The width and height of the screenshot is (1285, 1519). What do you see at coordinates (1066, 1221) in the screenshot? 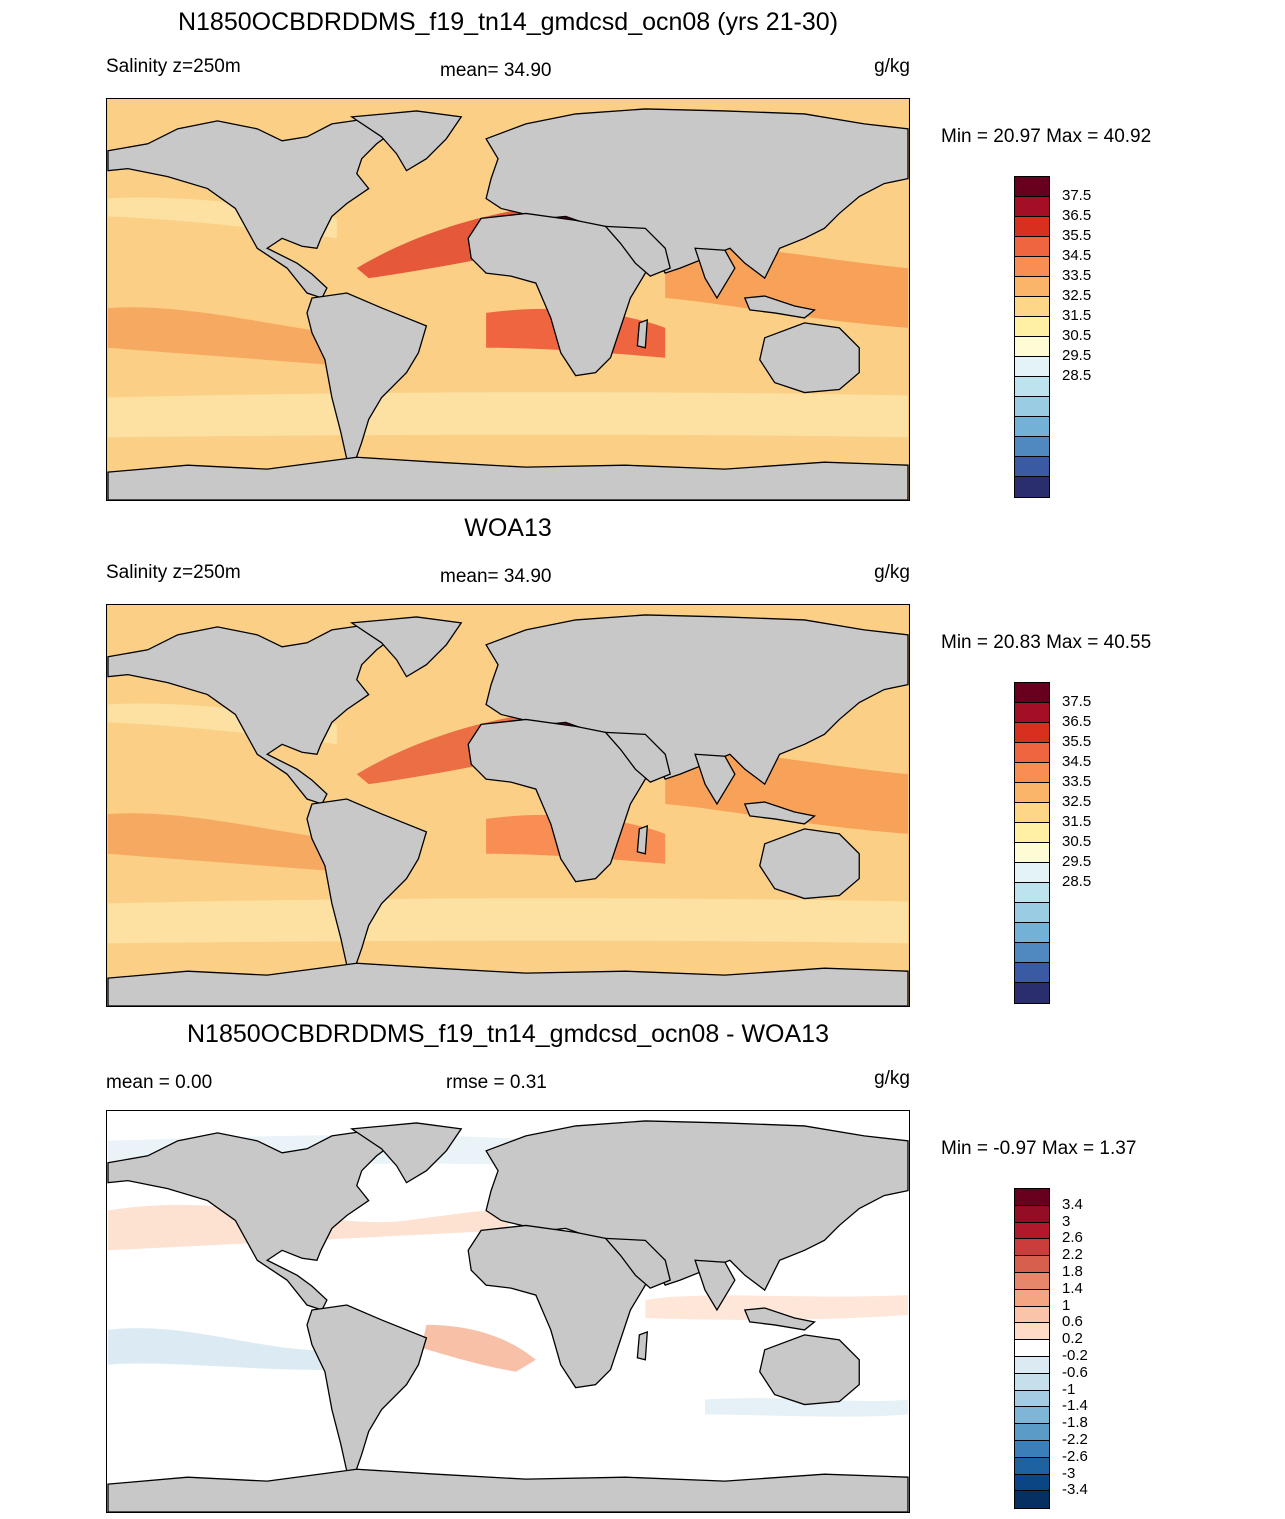
I see `colorbar-tick-label: 3` at bounding box center [1066, 1221].